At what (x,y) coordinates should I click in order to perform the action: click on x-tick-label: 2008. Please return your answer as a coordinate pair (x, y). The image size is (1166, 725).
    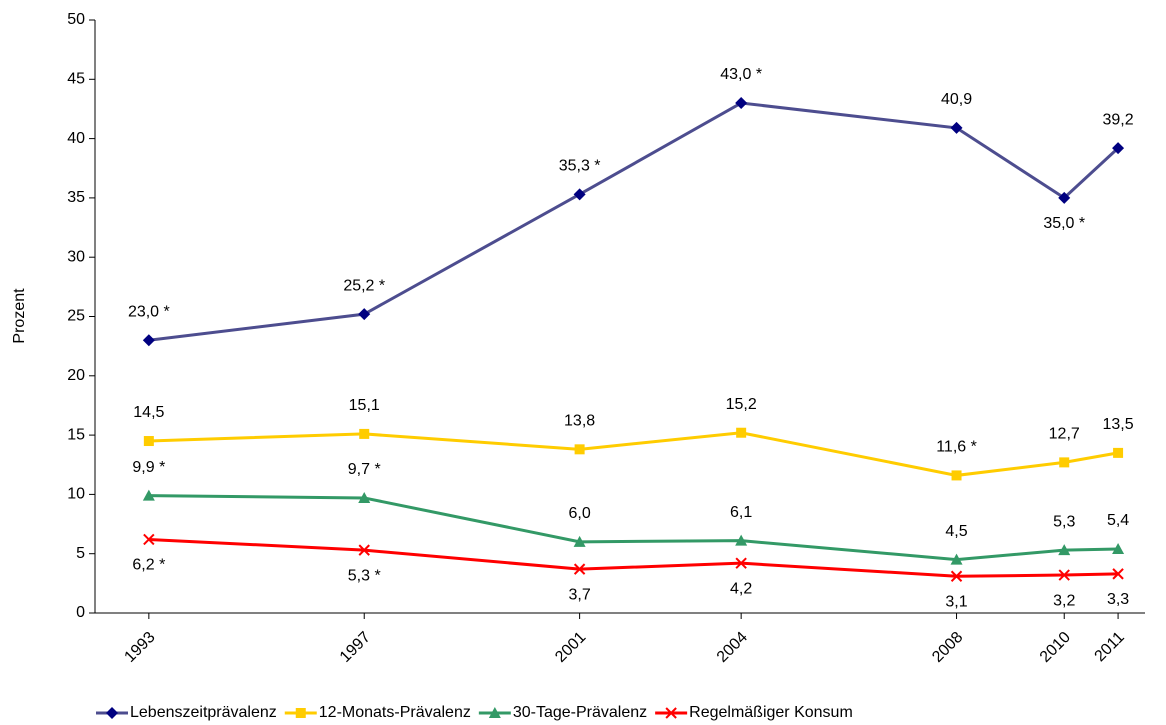
    Looking at the image, I should click on (947, 647).